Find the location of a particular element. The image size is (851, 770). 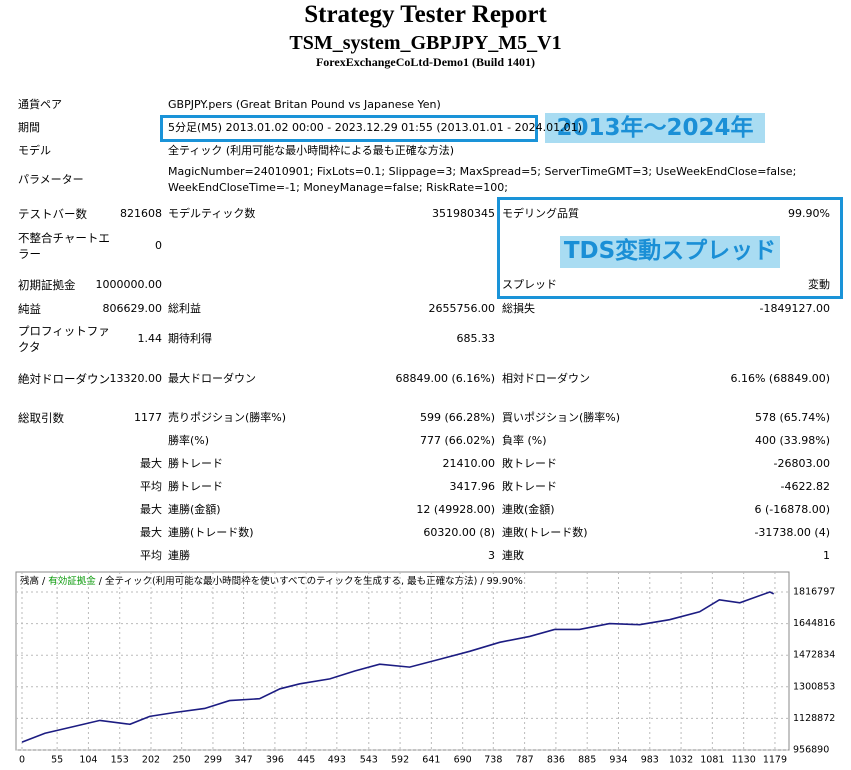

stat-value: 1000000.00 is located at coordinates (128, 284).